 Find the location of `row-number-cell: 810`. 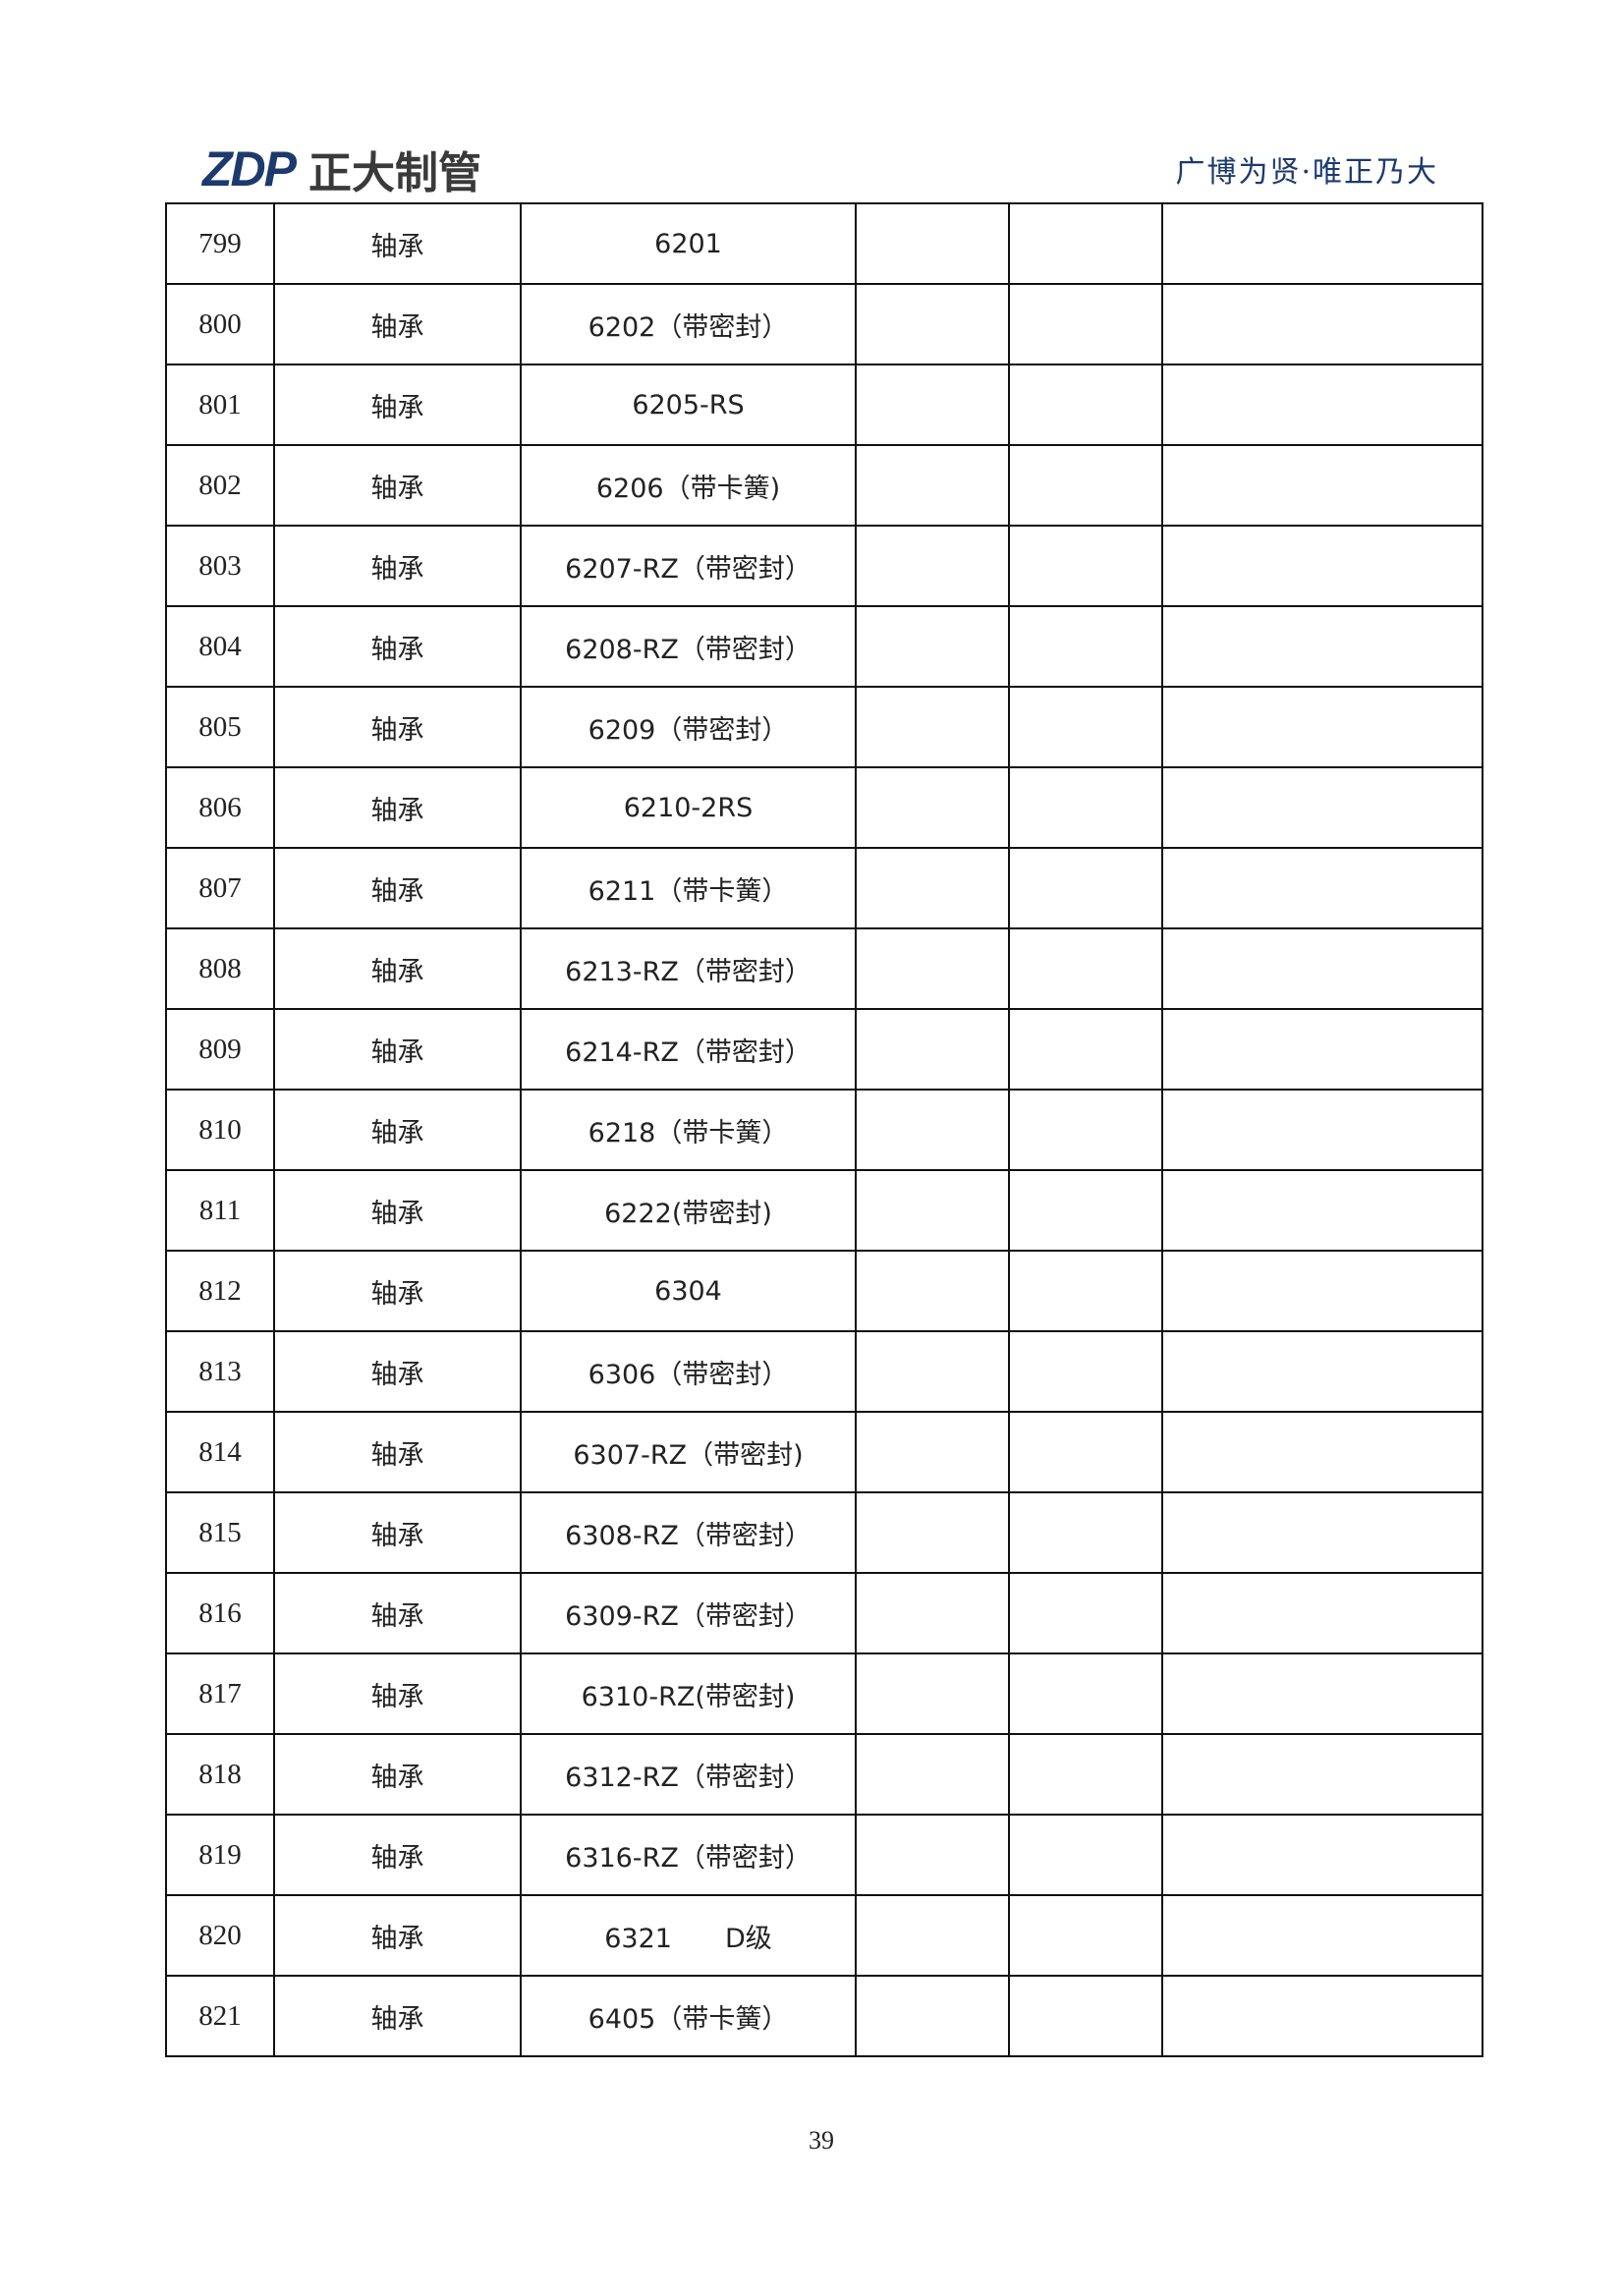

row-number-cell: 810 is located at coordinates (220, 1130).